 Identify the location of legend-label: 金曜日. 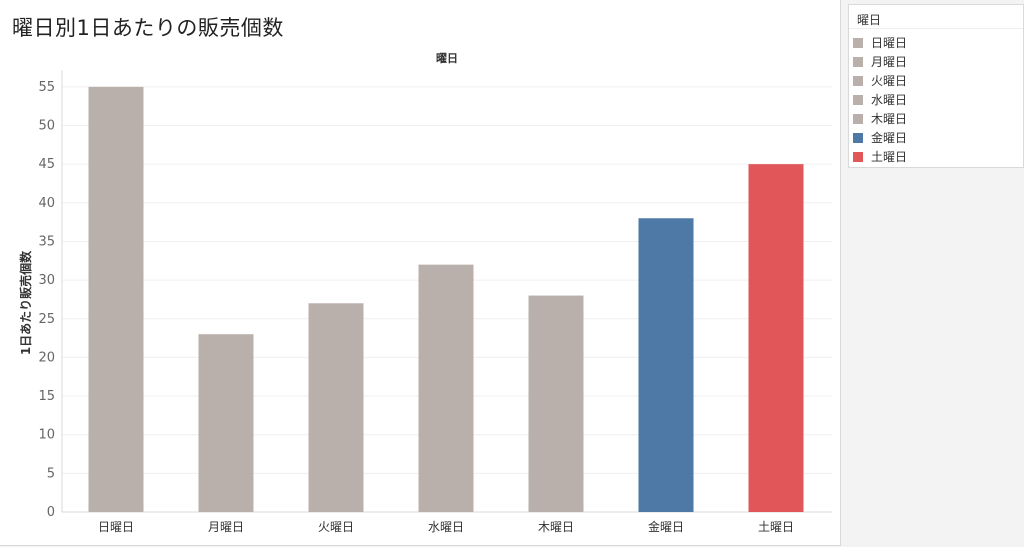
(889, 138).